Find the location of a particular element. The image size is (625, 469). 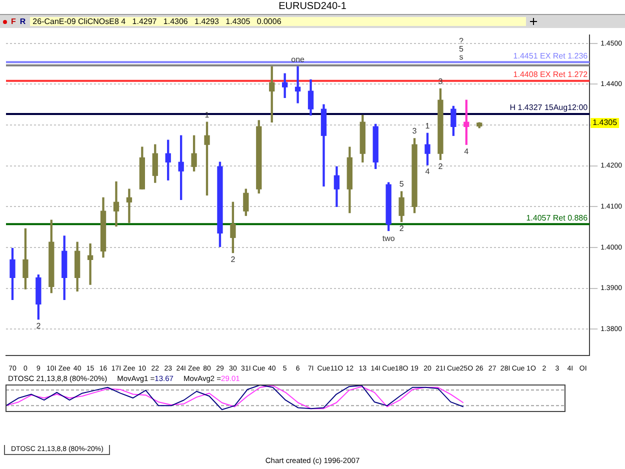

chart-title: EURUSD240-1 is located at coordinates (312, 7).